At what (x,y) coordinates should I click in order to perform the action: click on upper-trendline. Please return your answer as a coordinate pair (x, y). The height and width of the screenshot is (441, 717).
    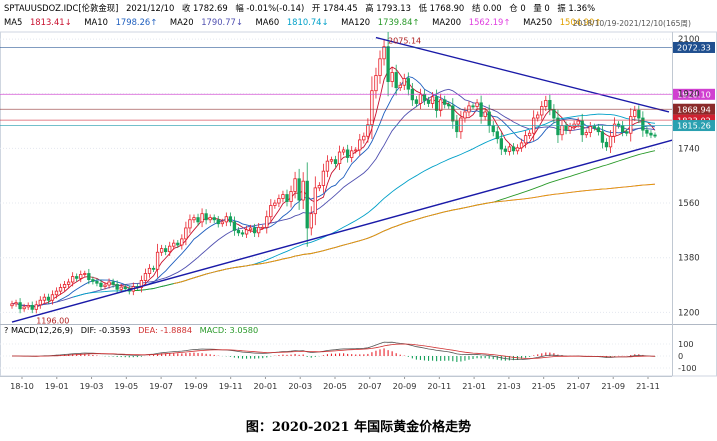
    Looking at the image, I should click on (522, 74).